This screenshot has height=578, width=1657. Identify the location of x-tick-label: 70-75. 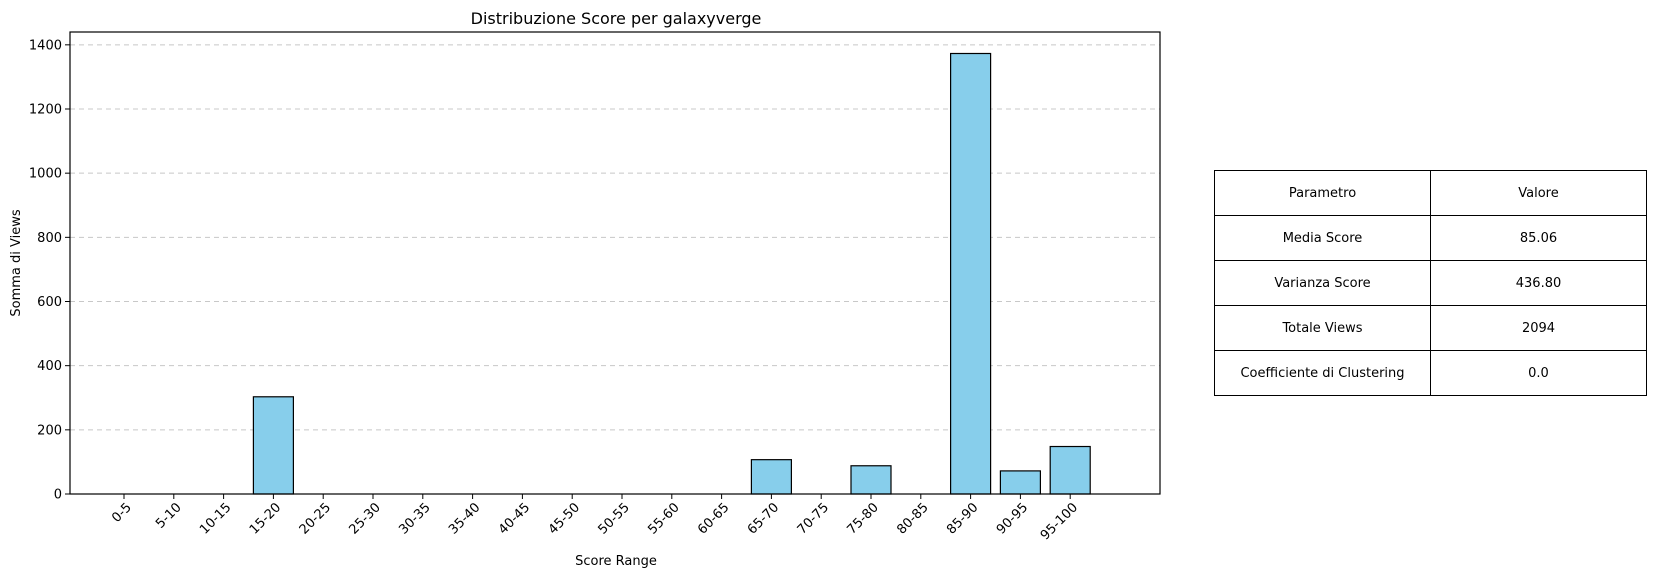
(813, 518).